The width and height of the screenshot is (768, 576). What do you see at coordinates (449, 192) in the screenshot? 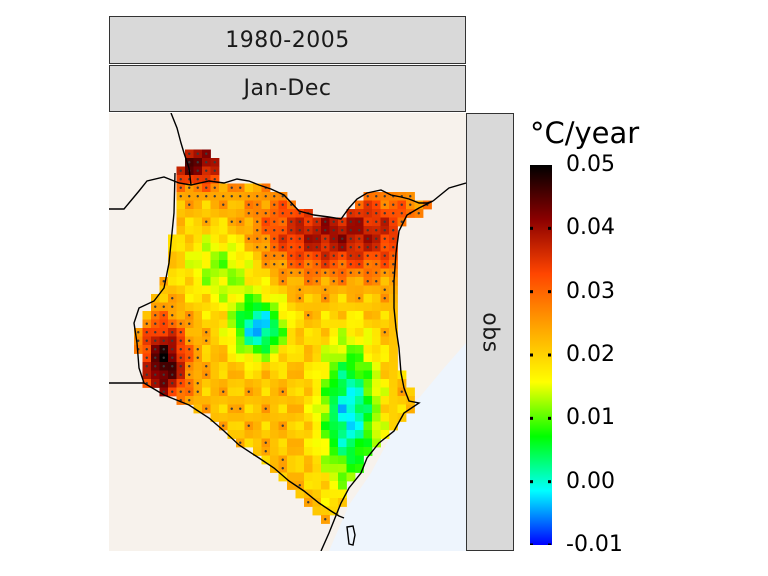
I see `border-somalia-east` at bounding box center [449, 192].